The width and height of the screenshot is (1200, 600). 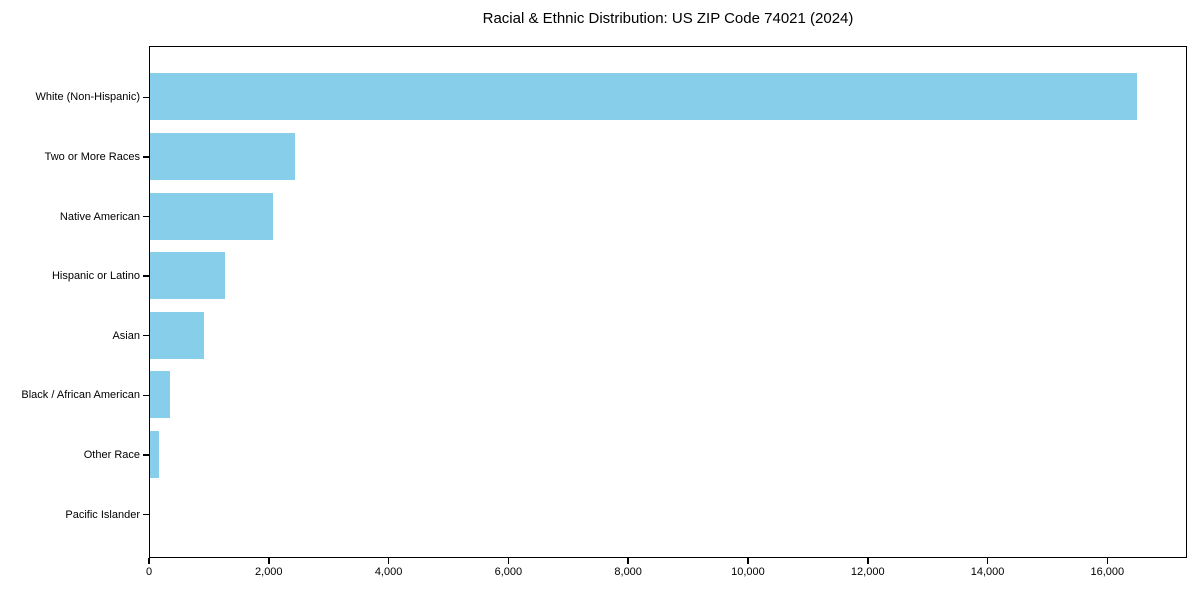 I want to click on y-tick-label: Asian, so click(x=126, y=335).